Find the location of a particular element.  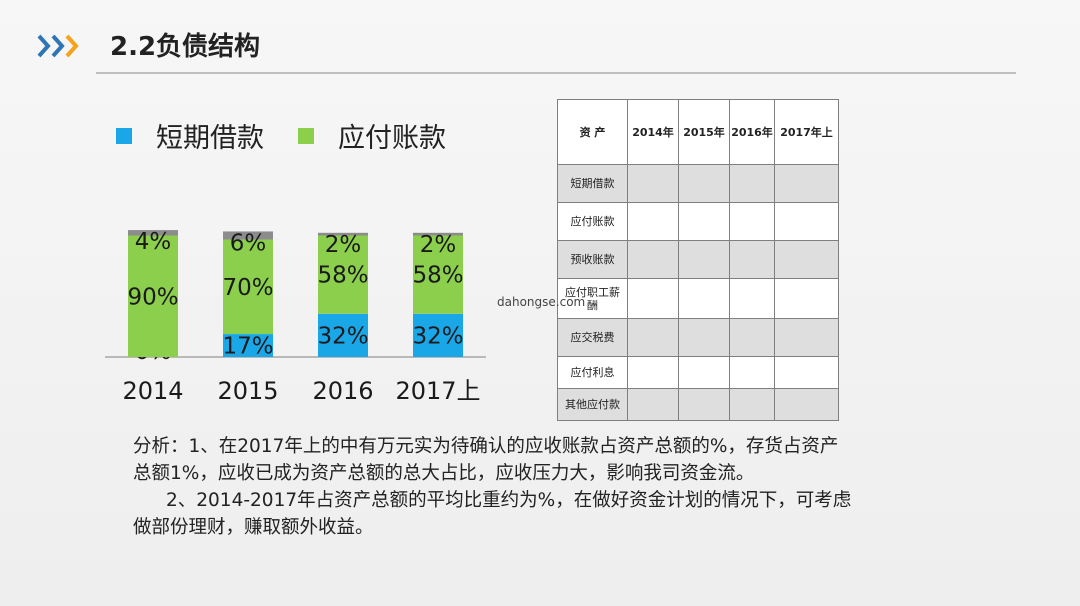

table-row: 应付账款 is located at coordinates (698, 221).